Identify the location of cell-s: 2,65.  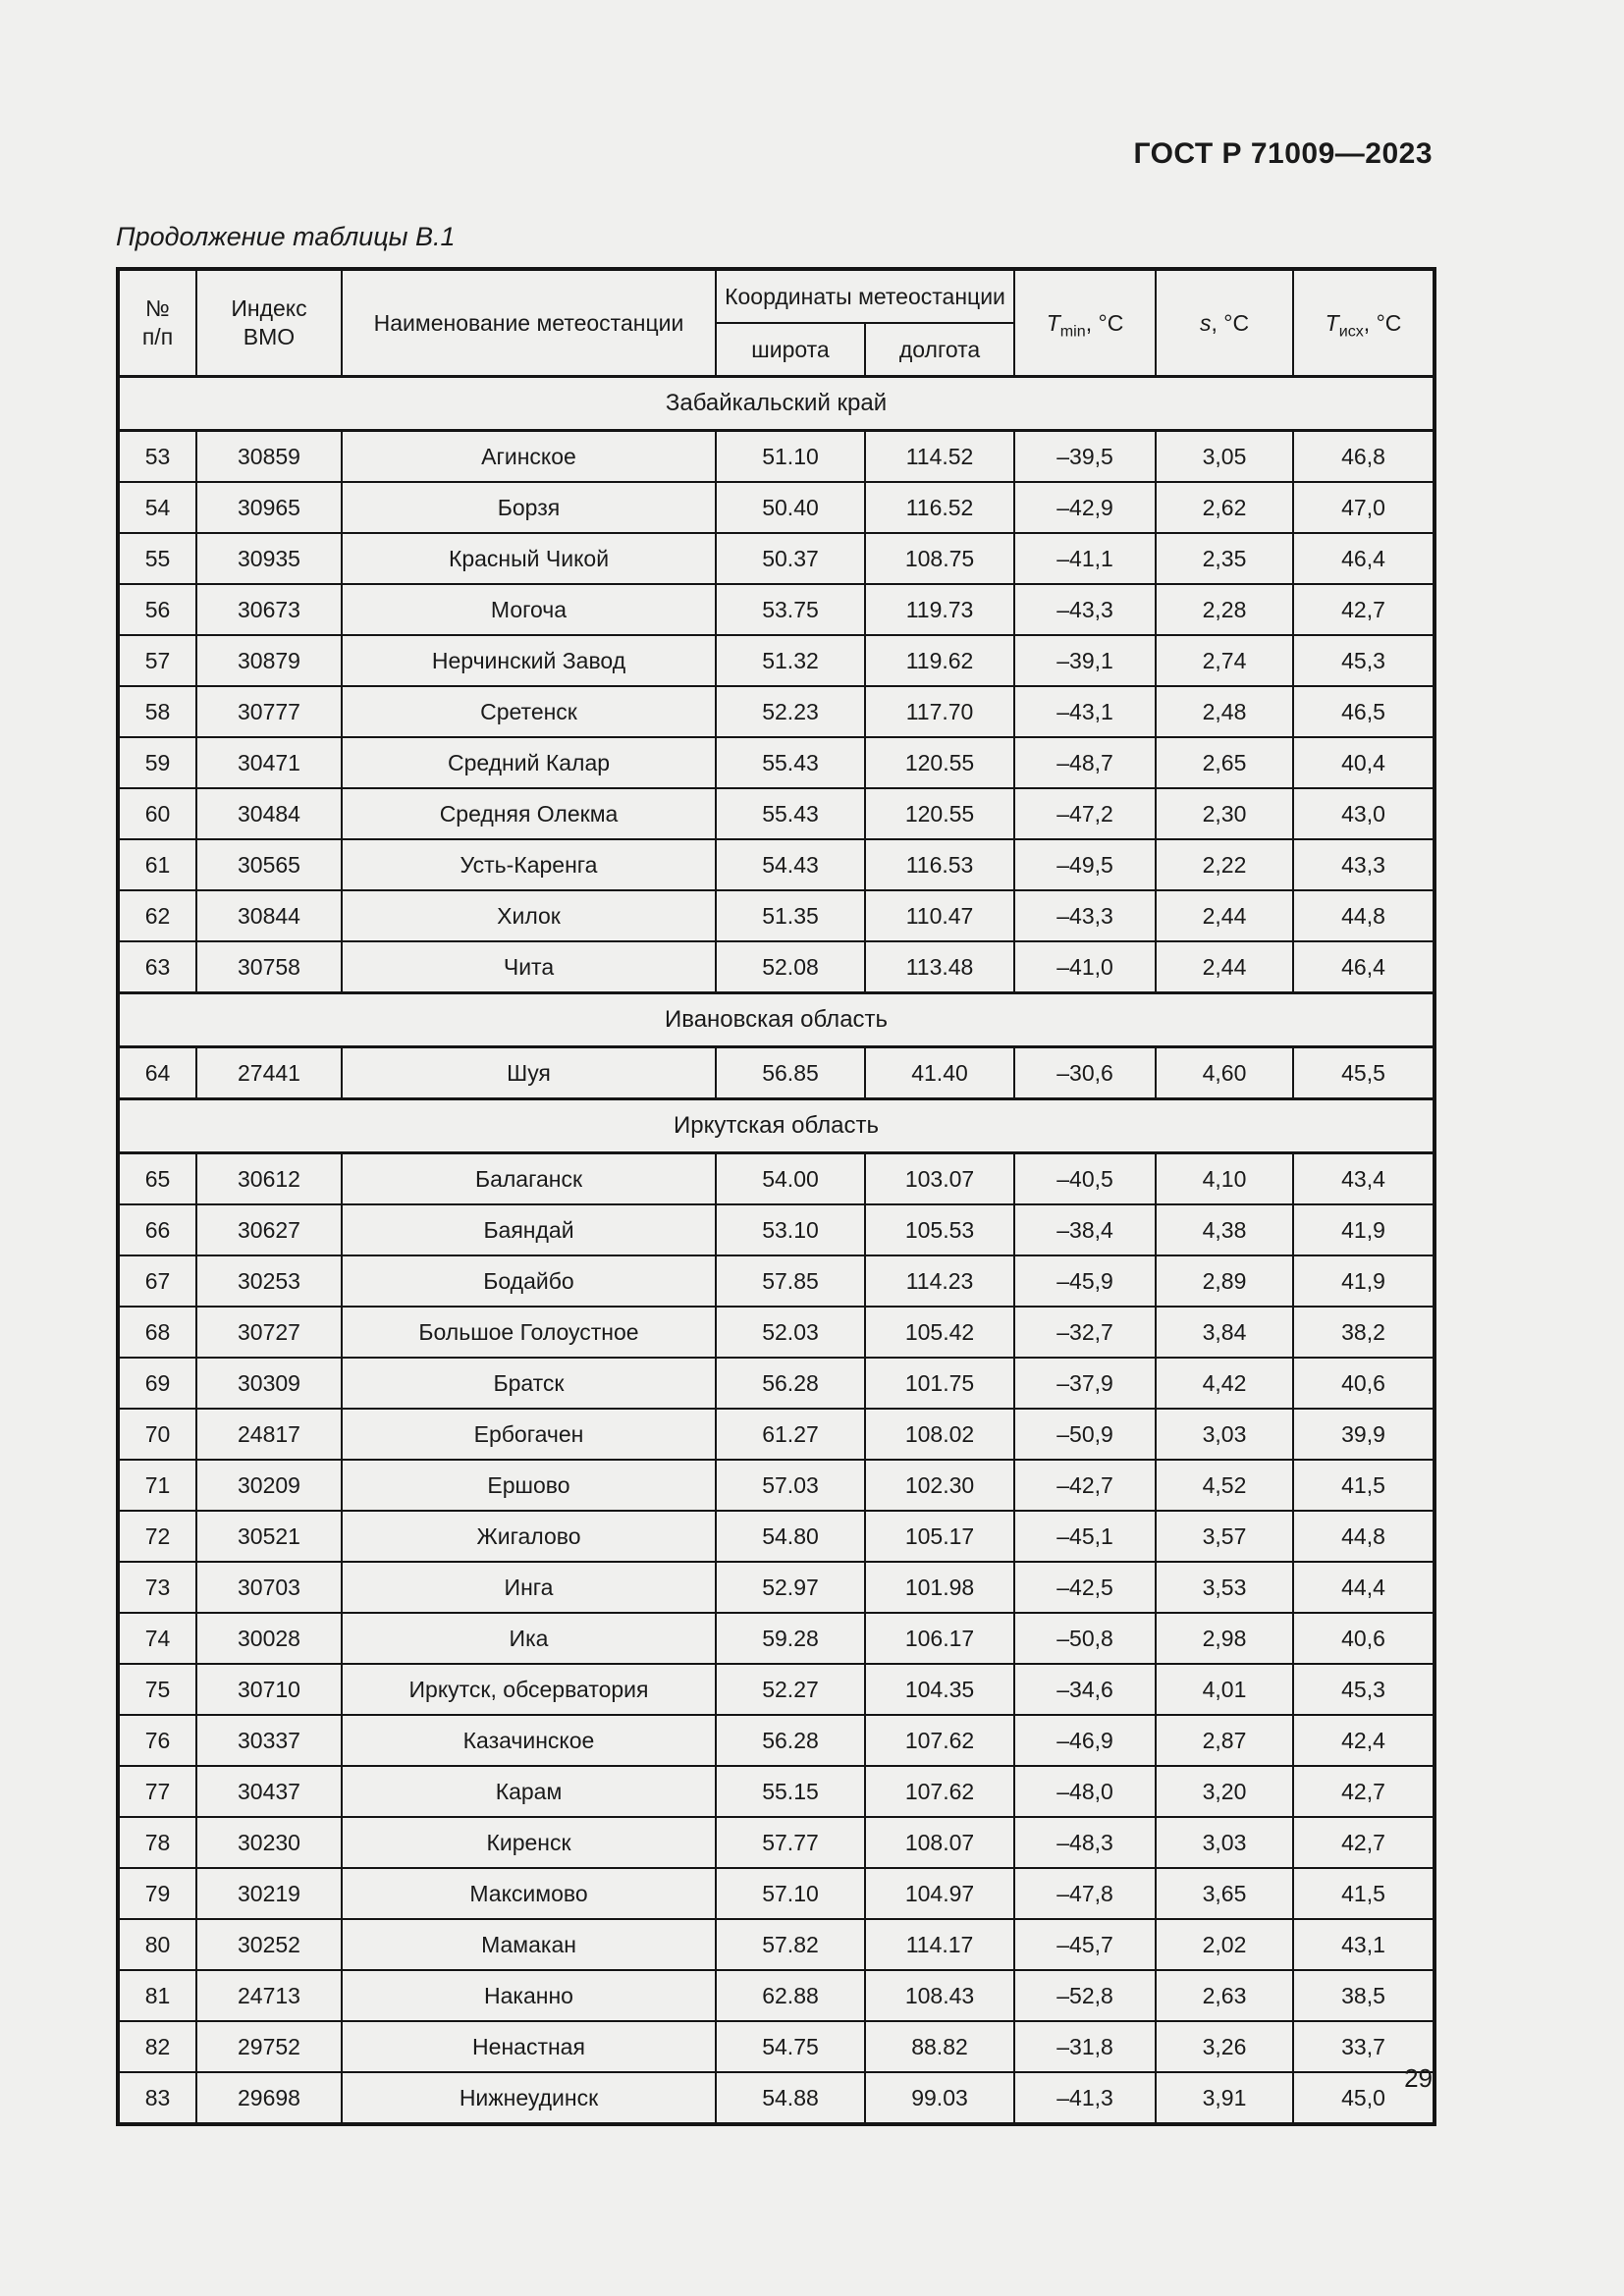
(1225, 762).